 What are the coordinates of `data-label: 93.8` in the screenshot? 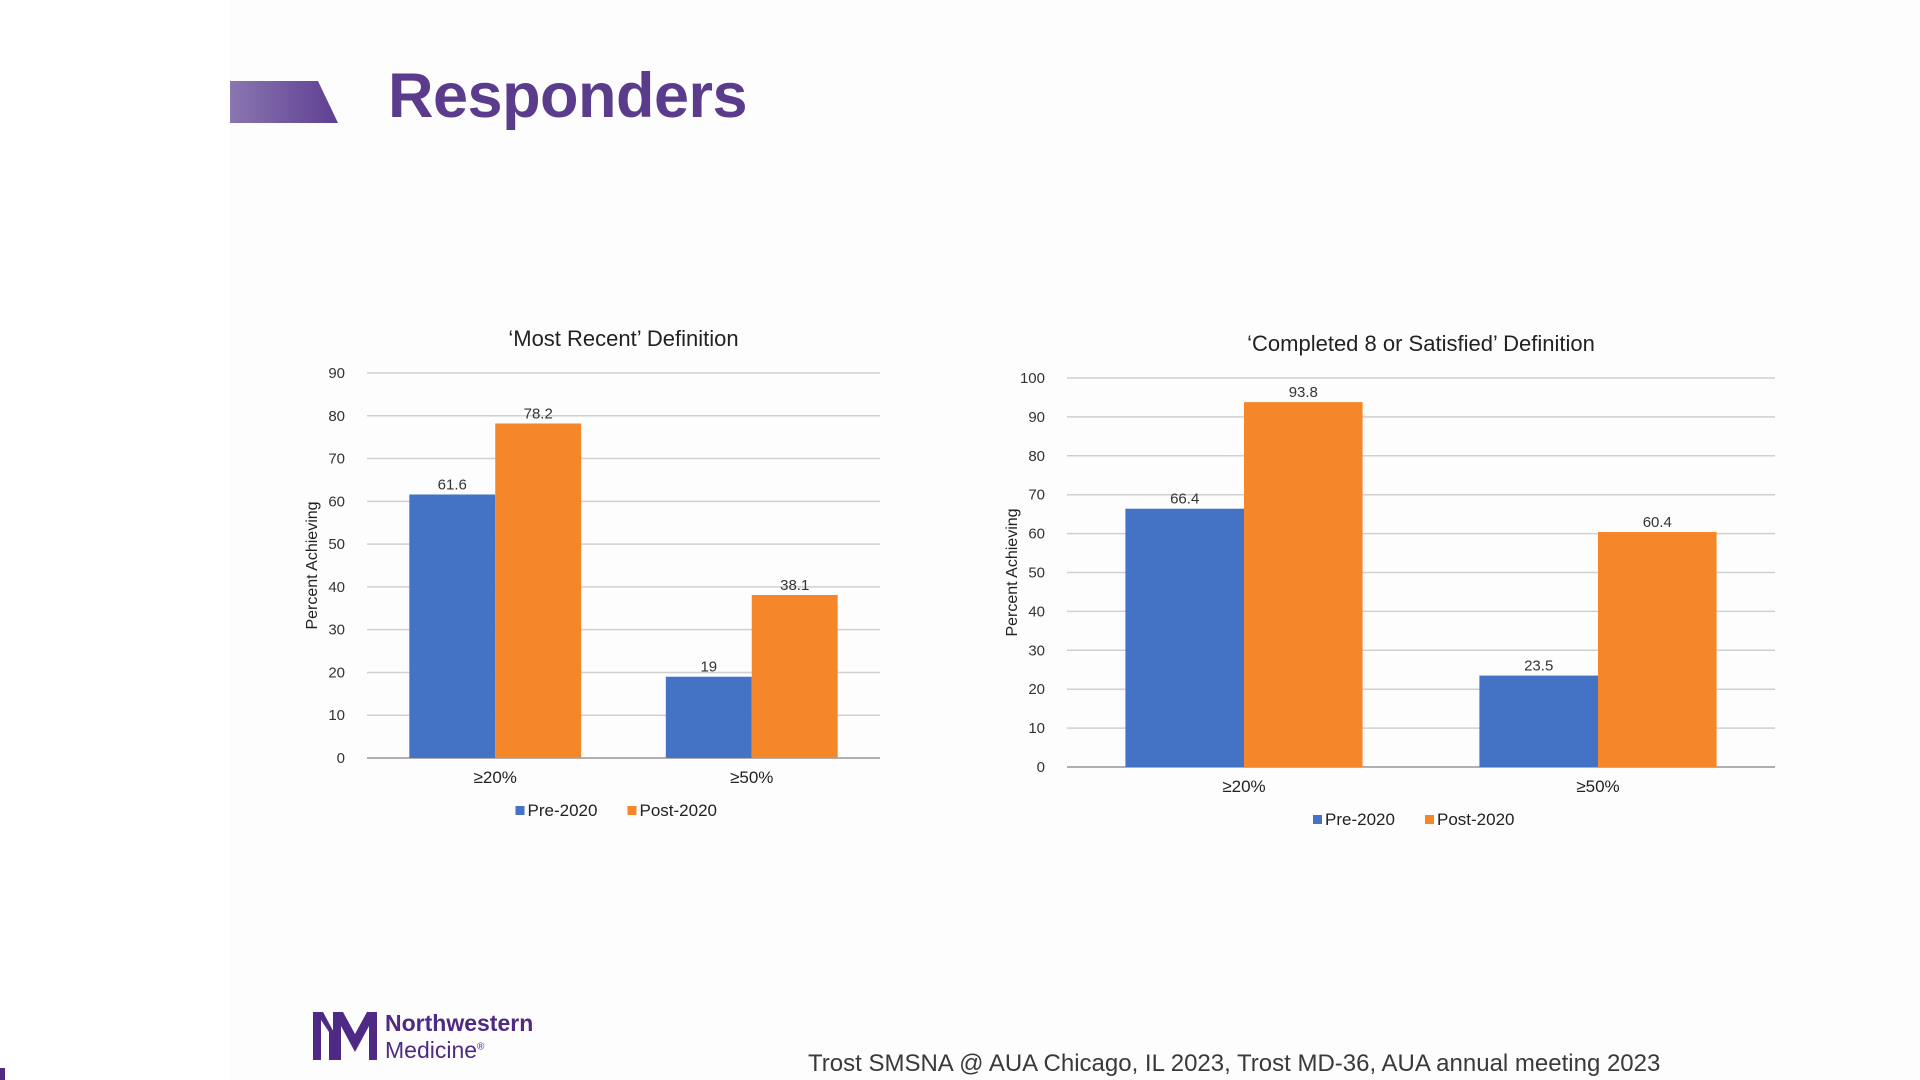 It's located at (1303, 392).